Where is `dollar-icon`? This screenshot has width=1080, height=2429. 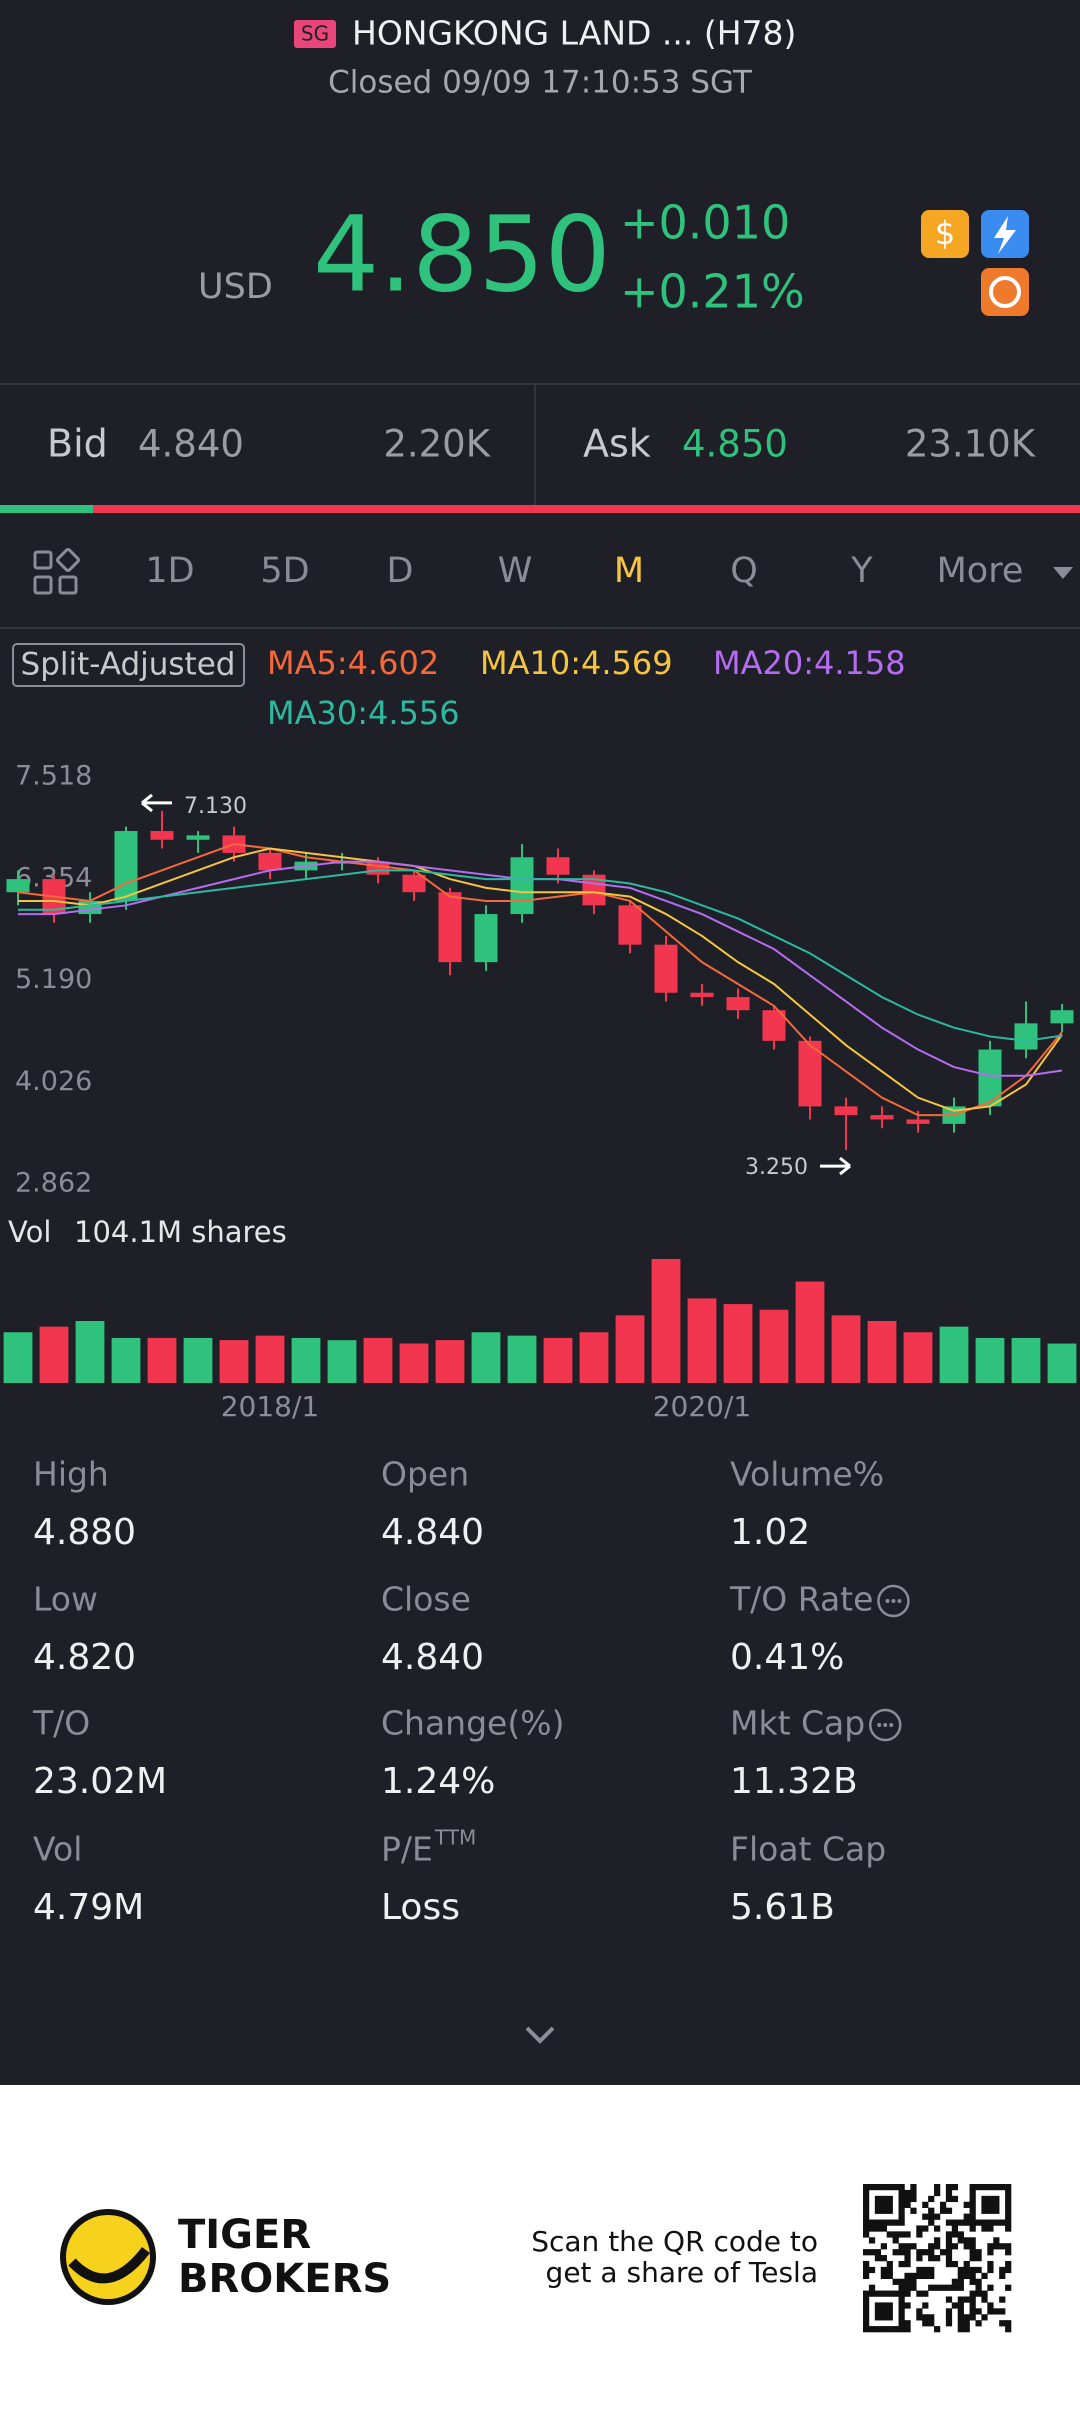
dollar-icon is located at coordinates (945, 234).